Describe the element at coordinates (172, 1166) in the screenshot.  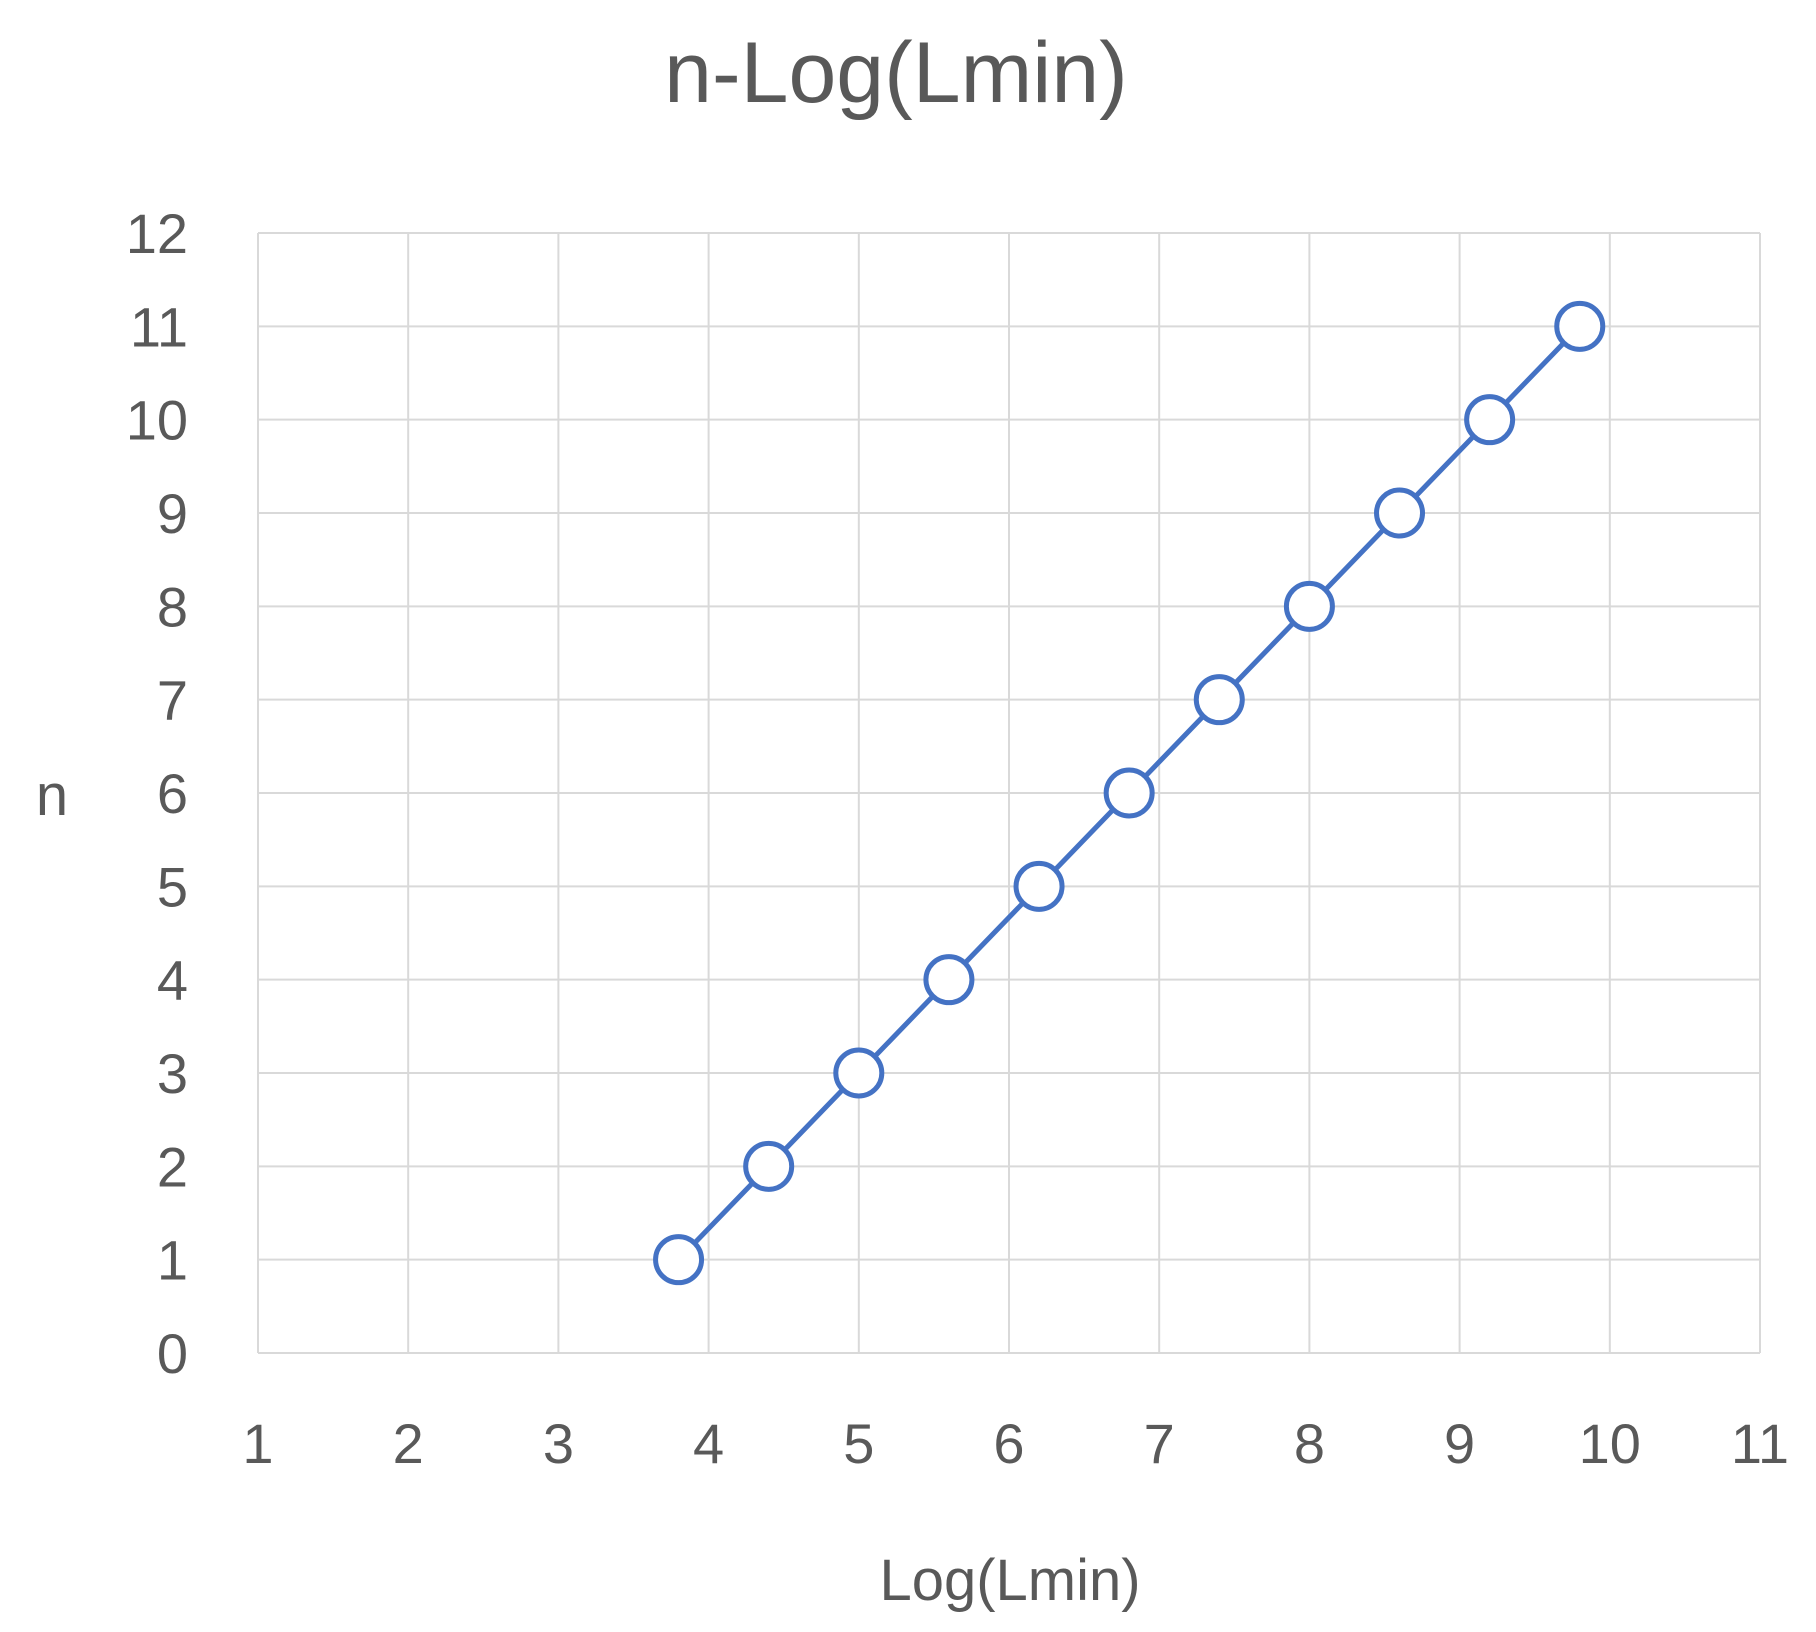
I see `y-tick-label: 2` at that location.